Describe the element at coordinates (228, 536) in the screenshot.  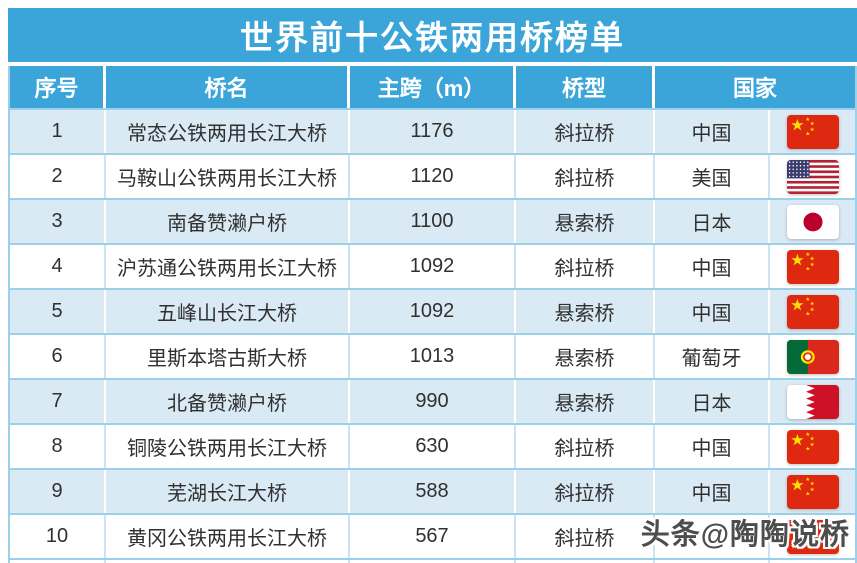
I see `bridge-name-cell: 黄冈公铁两用长江大桥` at that location.